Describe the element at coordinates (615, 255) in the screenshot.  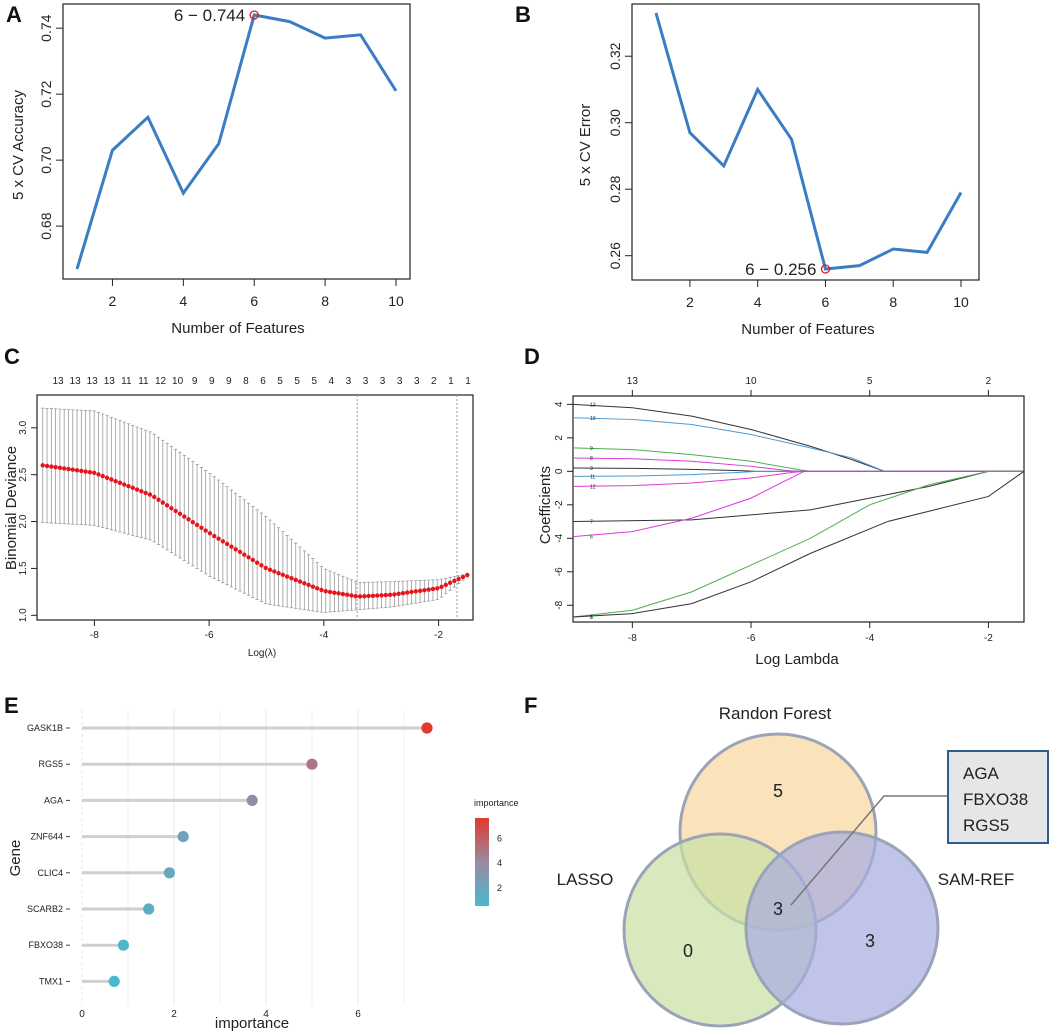
I see `b-y-tick-label: 0.26` at that location.